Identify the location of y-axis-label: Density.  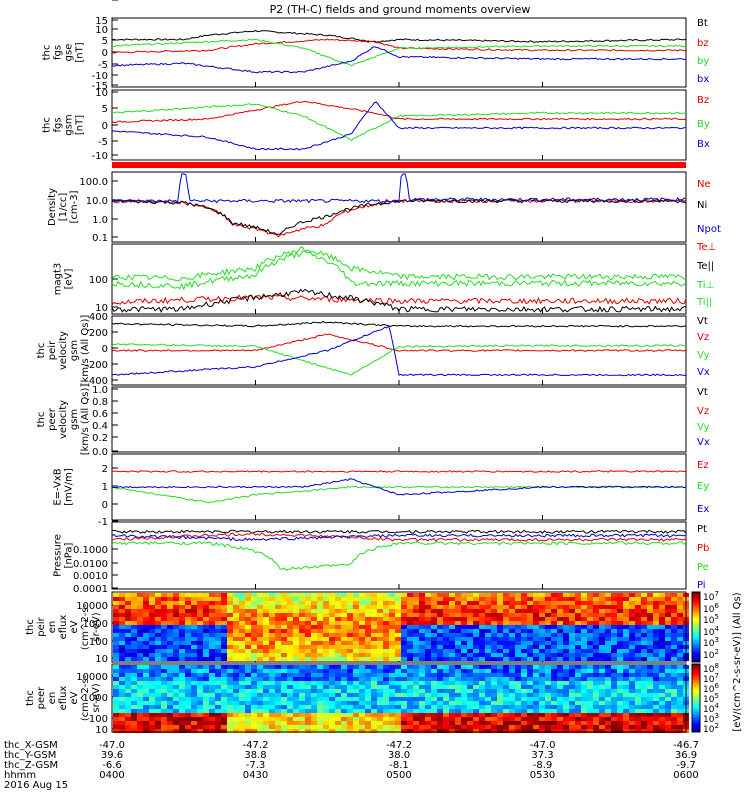
(52, 207).